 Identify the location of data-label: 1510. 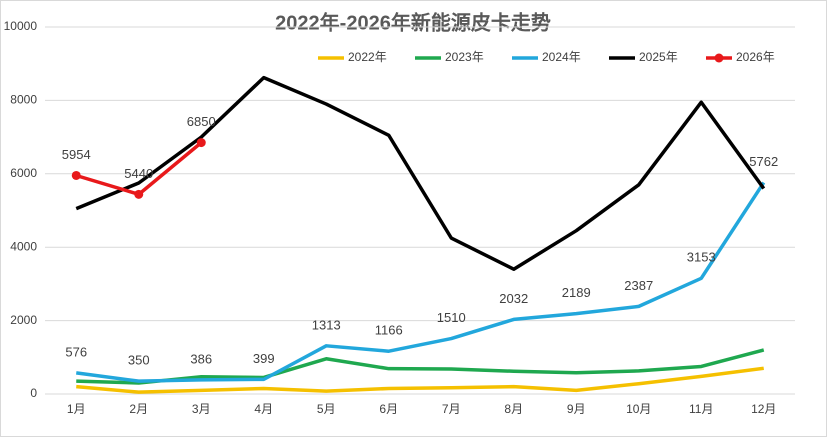
(451, 317).